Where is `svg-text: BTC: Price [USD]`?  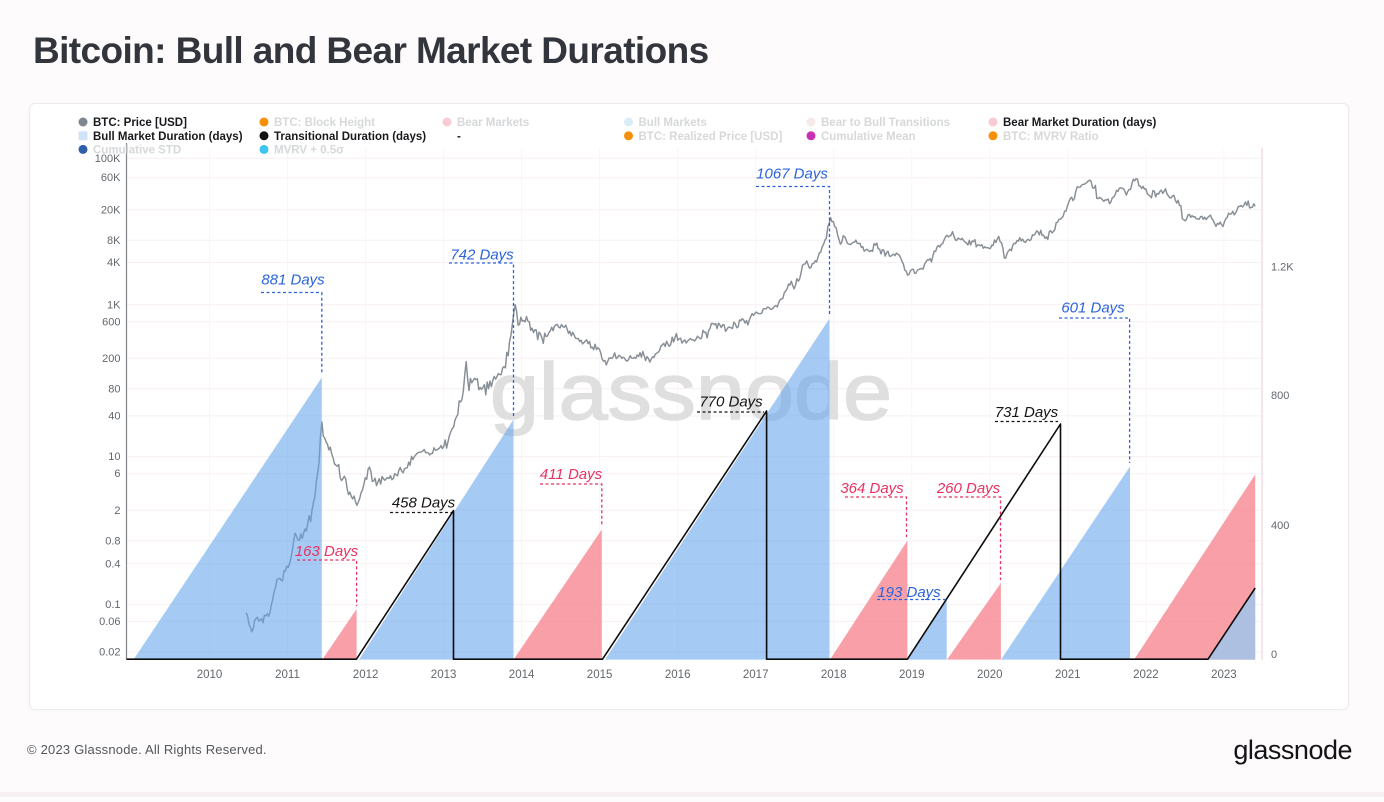 svg-text: BTC: Price [USD] is located at coordinates (140, 123).